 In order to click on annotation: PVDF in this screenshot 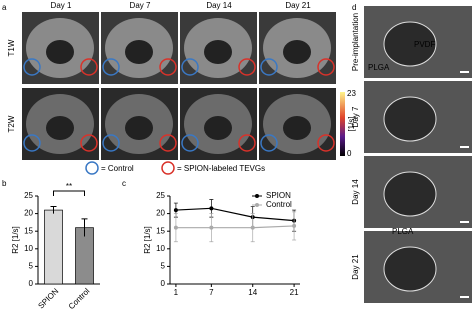, I will do `click(424, 44)`.